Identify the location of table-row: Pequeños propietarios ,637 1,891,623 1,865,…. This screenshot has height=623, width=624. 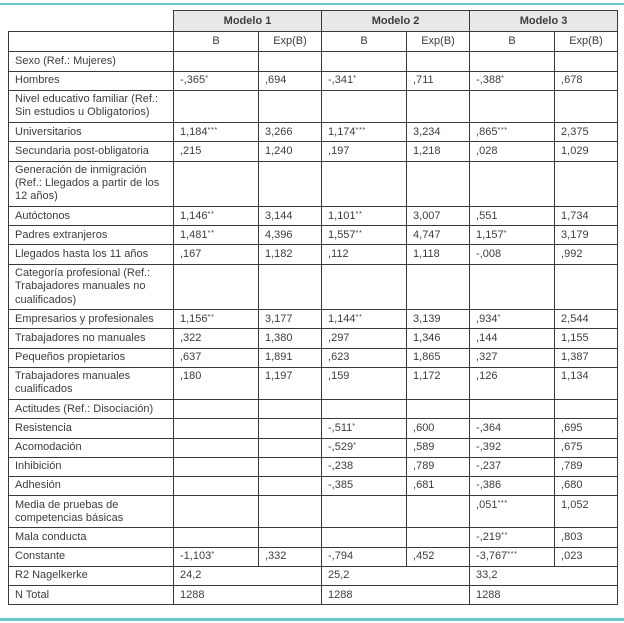
(313, 357).